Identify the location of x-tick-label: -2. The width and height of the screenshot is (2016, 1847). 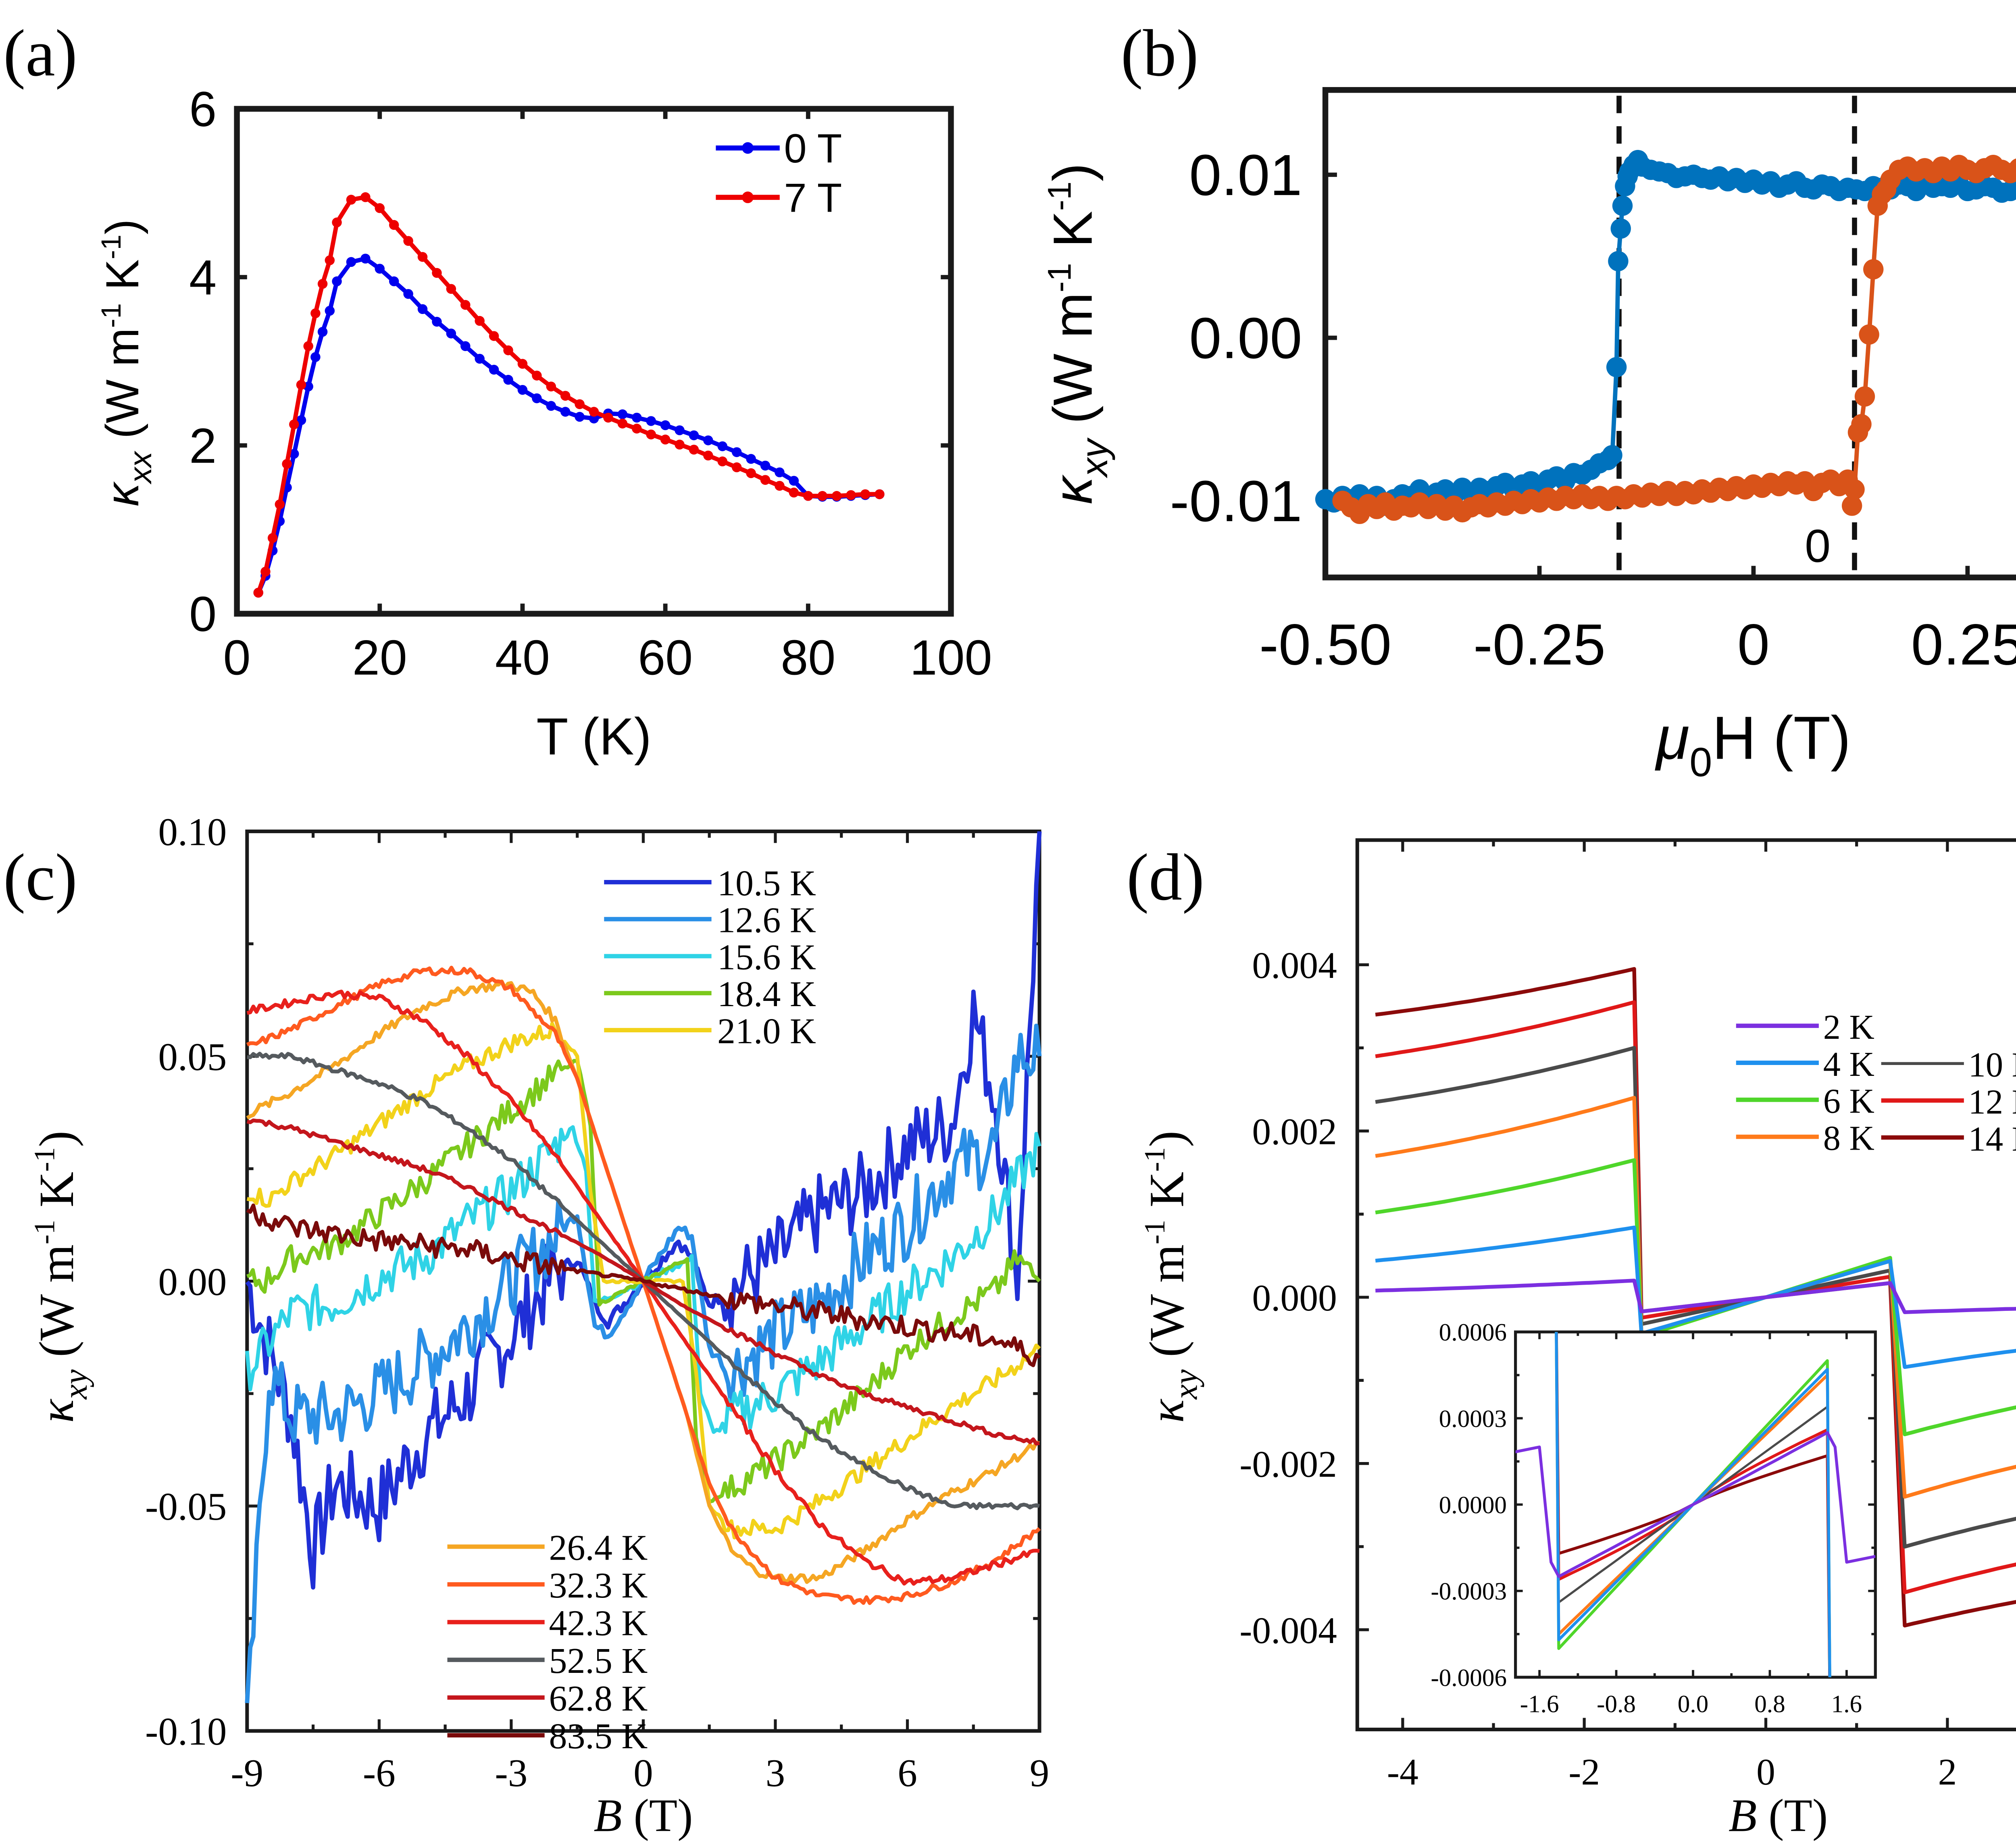
(1584, 1772).